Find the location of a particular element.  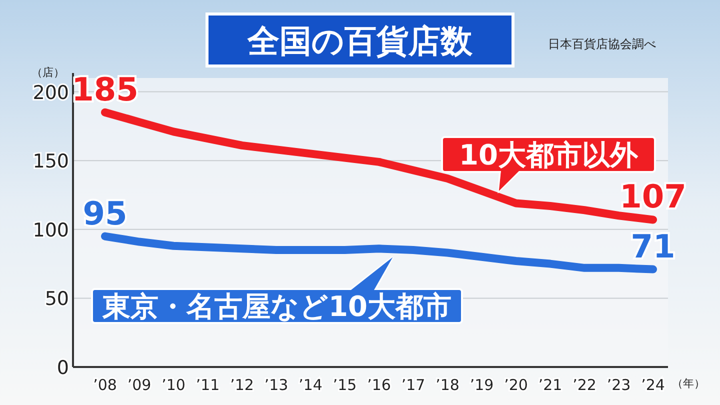

text: 日本百貨店協会調べ is located at coordinates (602, 44).